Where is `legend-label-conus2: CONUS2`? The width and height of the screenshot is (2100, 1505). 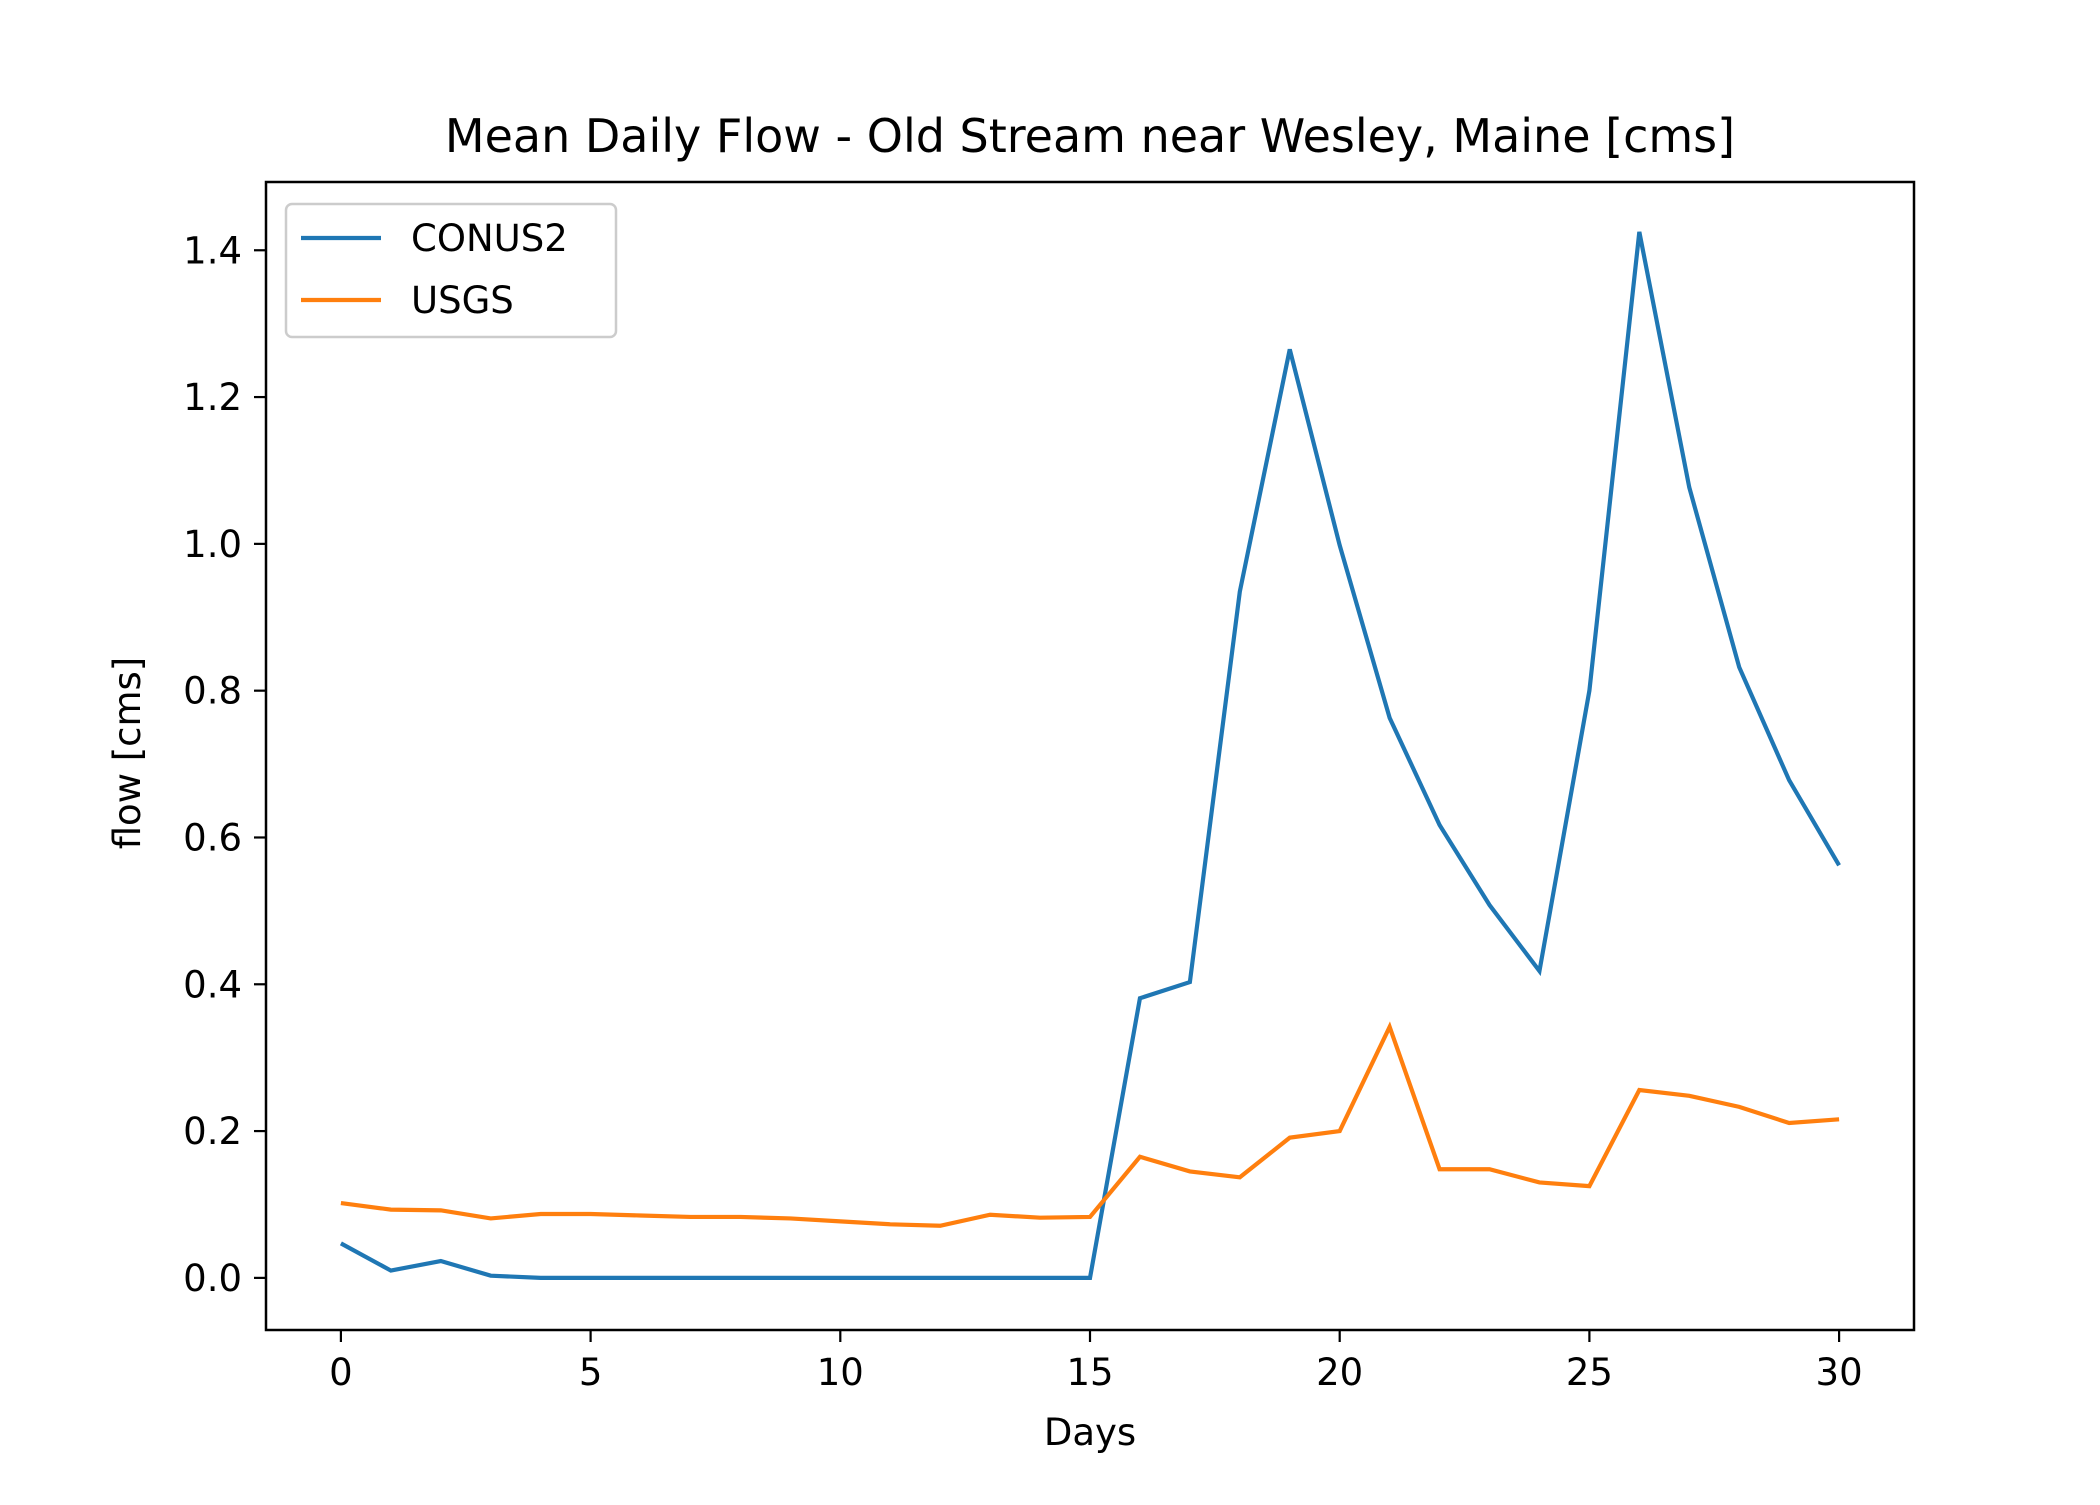 legend-label-conus2: CONUS2 is located at coordinates (489, 238).